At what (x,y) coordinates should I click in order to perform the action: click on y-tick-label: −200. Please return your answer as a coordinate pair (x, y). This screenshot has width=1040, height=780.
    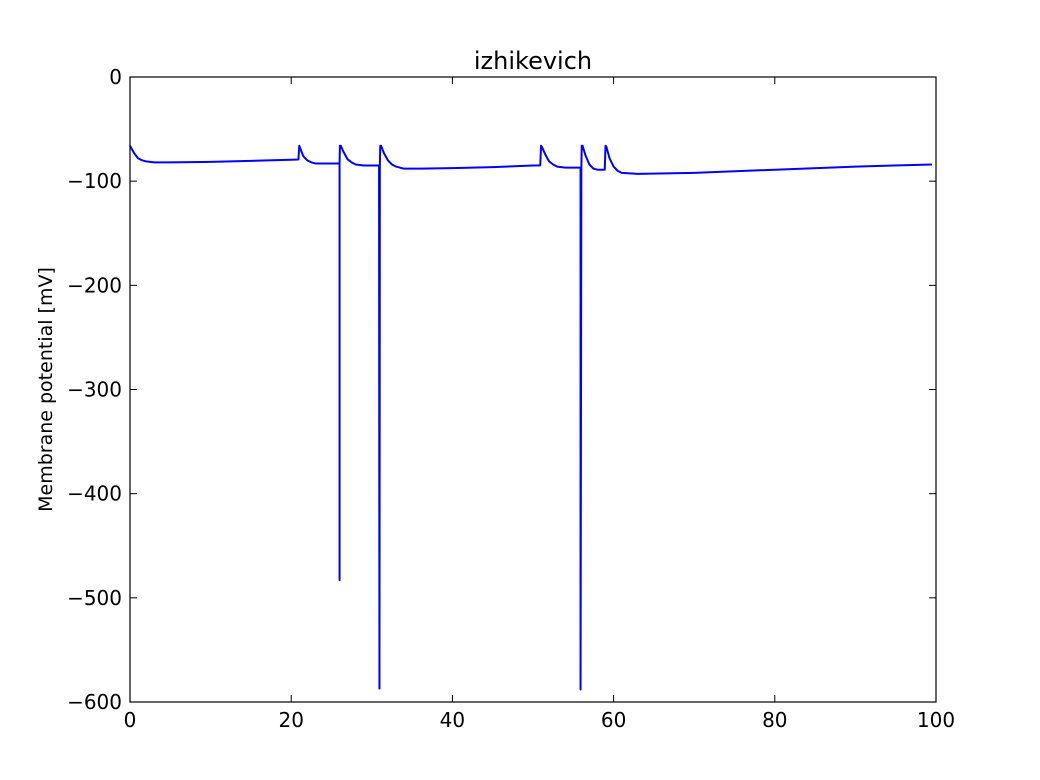
    Looking at the image, I should click on (94, 285).